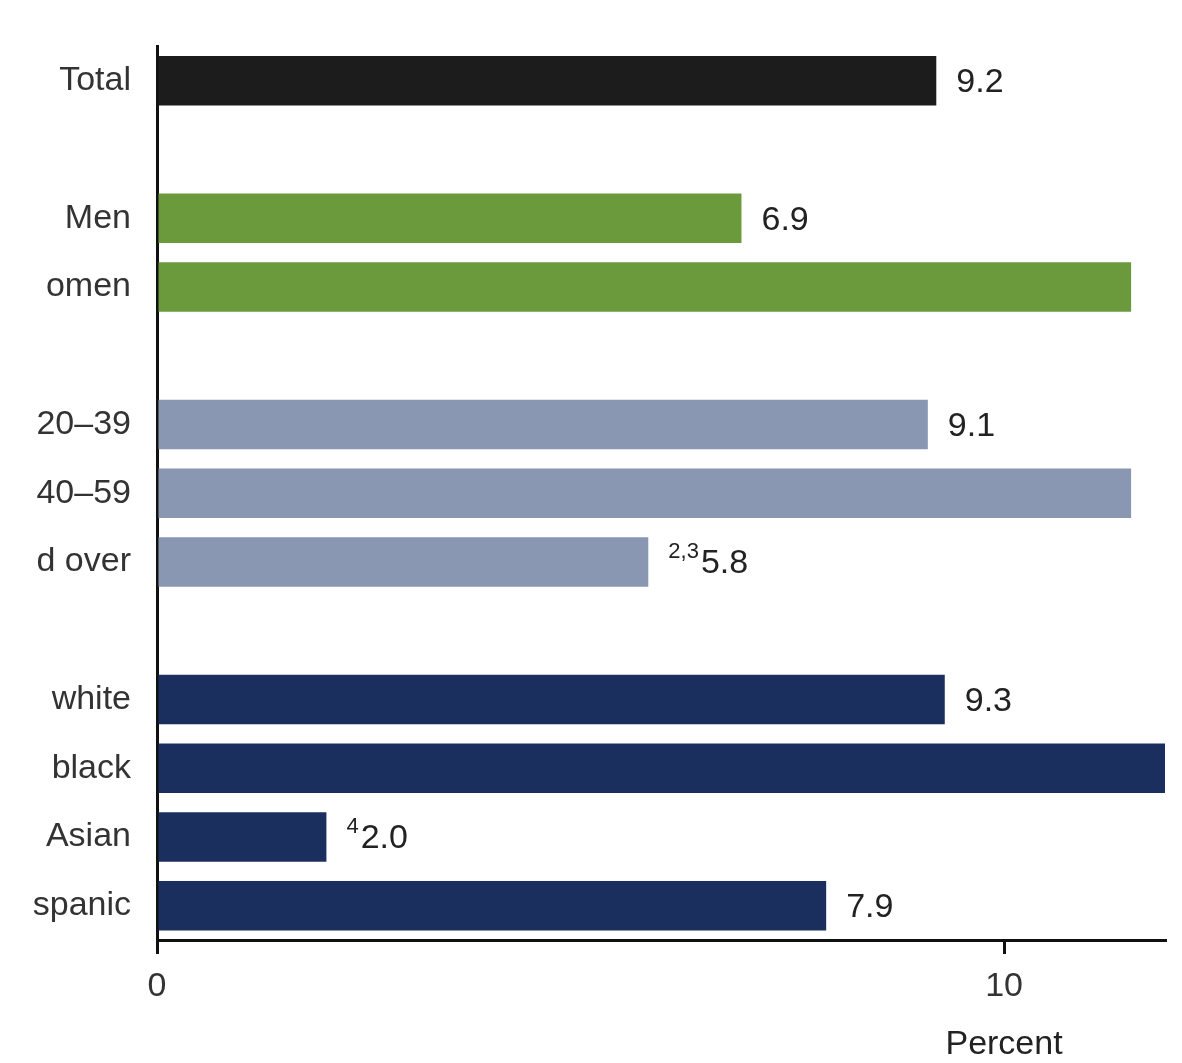 This screenshot has width=1182, height=1063. I want to click on data-label: 9.2, so click(980, 80).